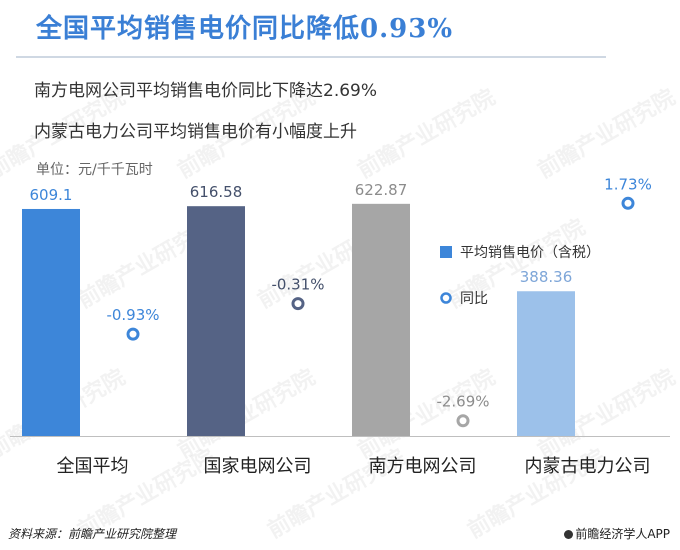  Describe the element at coordinates (622, 534) in the screenshot. I see `brand-text: 前瞻经济学人APP` at that location.